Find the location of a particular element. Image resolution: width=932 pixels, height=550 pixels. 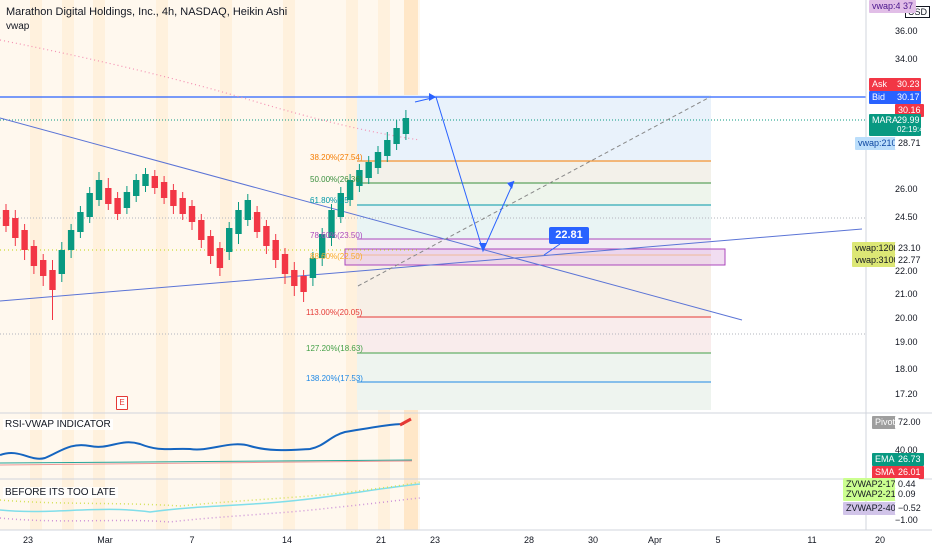

vwap3100-tag: vwap:3100 is located at coordinates (877, 260).